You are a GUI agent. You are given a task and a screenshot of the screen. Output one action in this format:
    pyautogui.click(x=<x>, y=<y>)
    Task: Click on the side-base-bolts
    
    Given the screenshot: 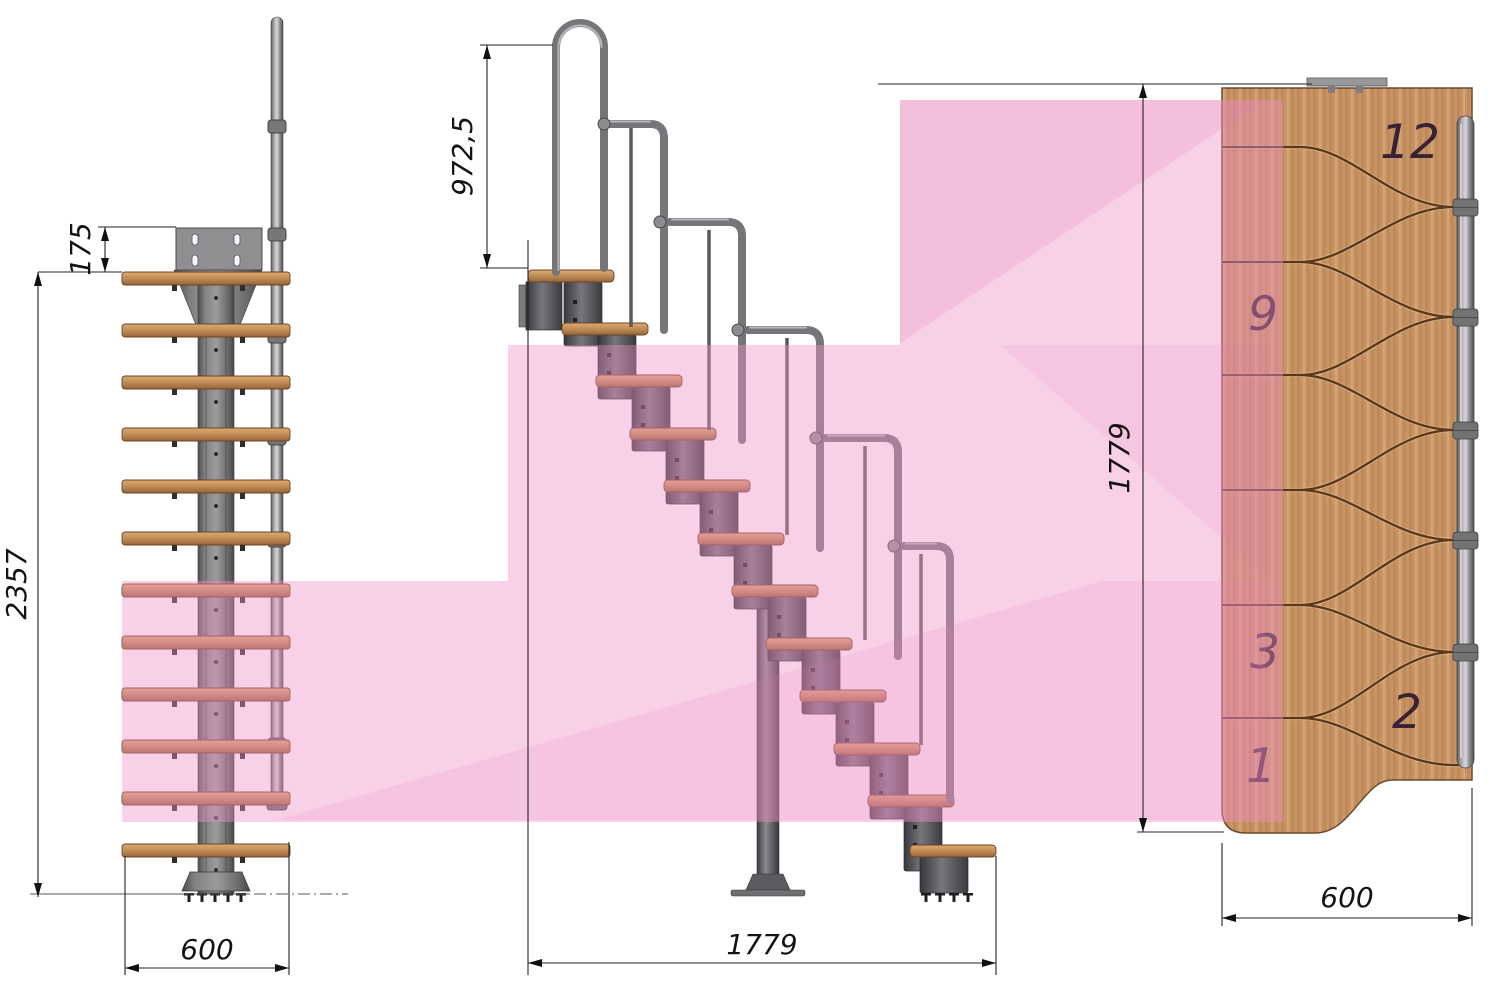 What is the action you would take?
    pyautogui.click(x=947, y=897)
    